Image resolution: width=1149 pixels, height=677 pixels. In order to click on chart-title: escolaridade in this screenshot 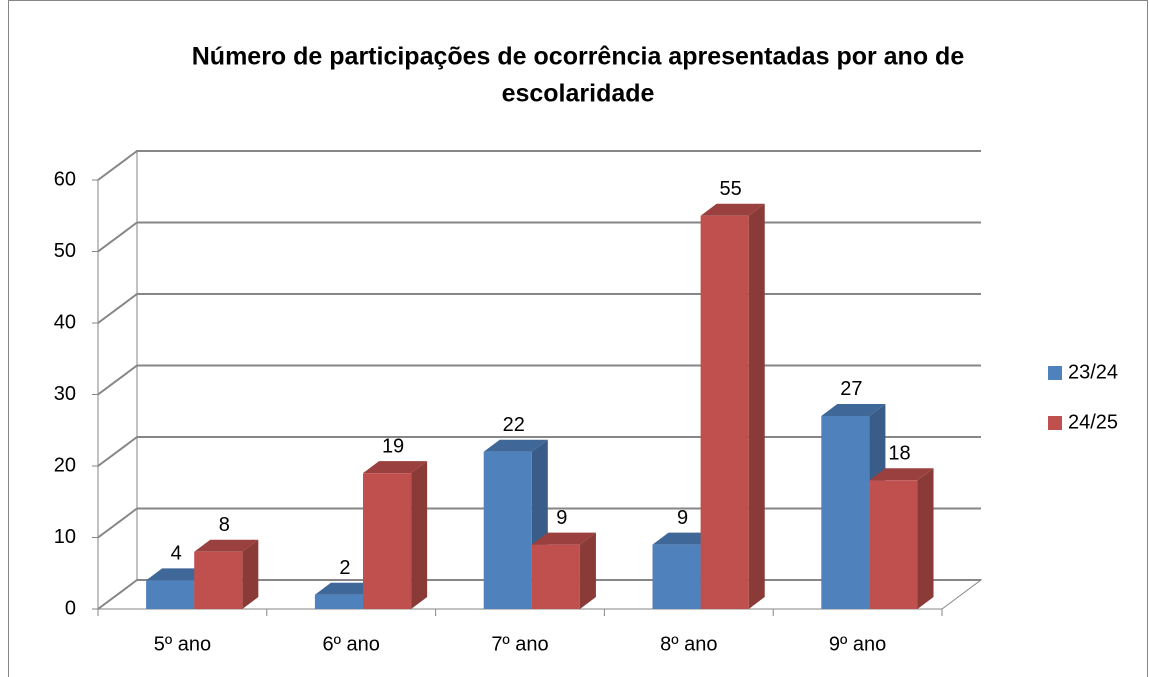, I will do `click(578, 94)`.